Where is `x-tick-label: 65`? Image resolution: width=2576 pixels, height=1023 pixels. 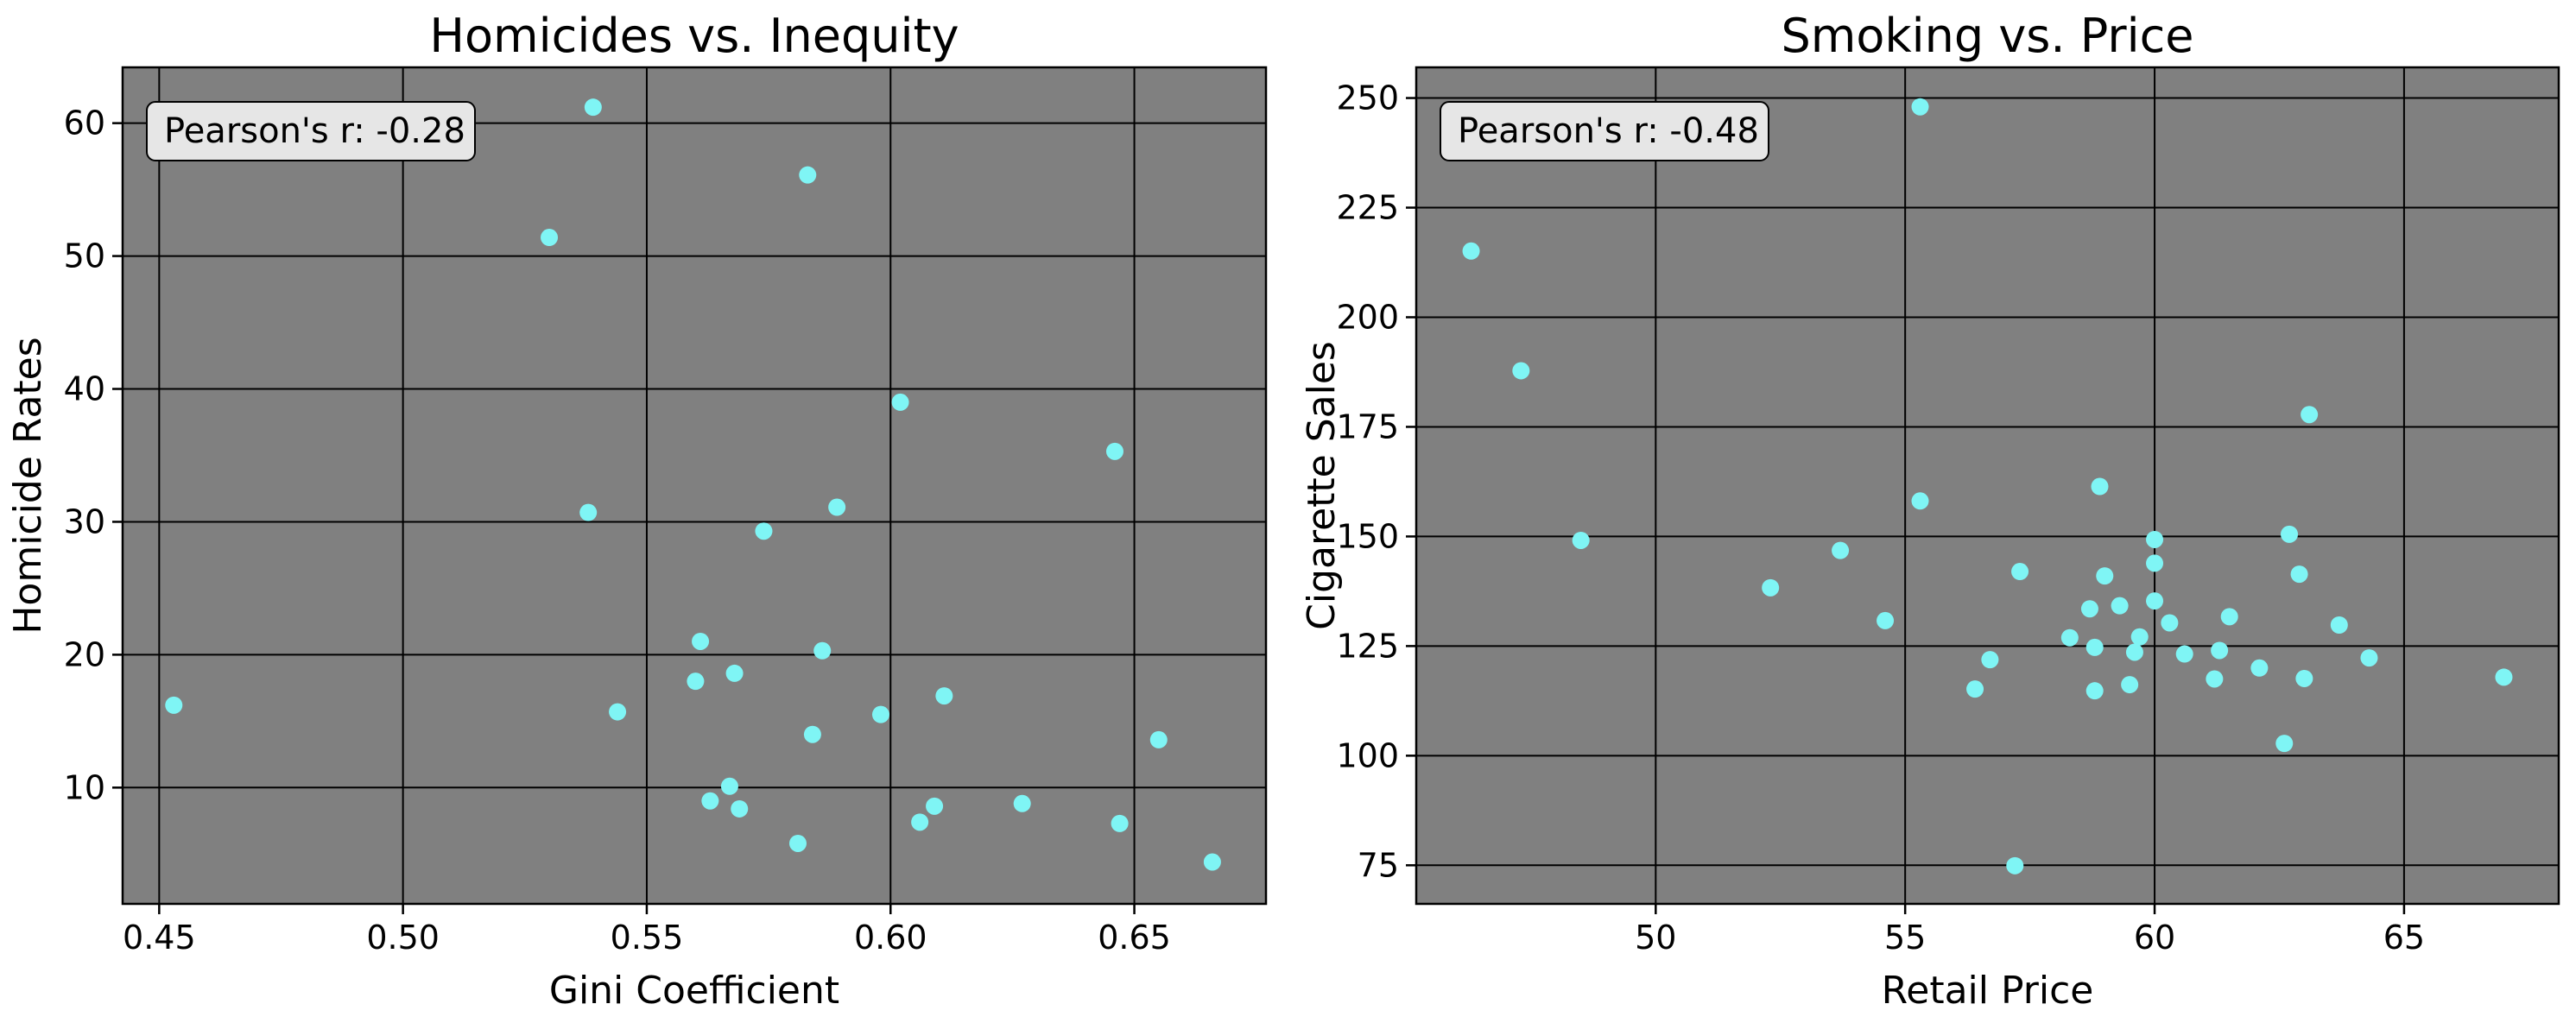 x-tick-label: 65 is located at coordinates (2404, 938).